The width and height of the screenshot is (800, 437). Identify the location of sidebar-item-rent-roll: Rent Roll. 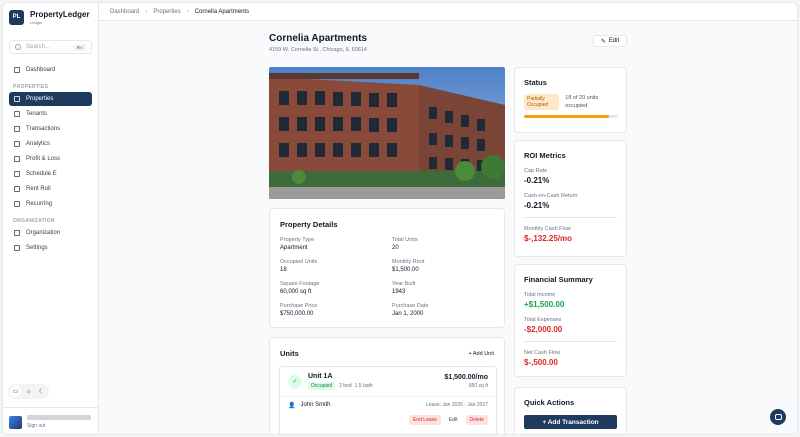
(50, 189).